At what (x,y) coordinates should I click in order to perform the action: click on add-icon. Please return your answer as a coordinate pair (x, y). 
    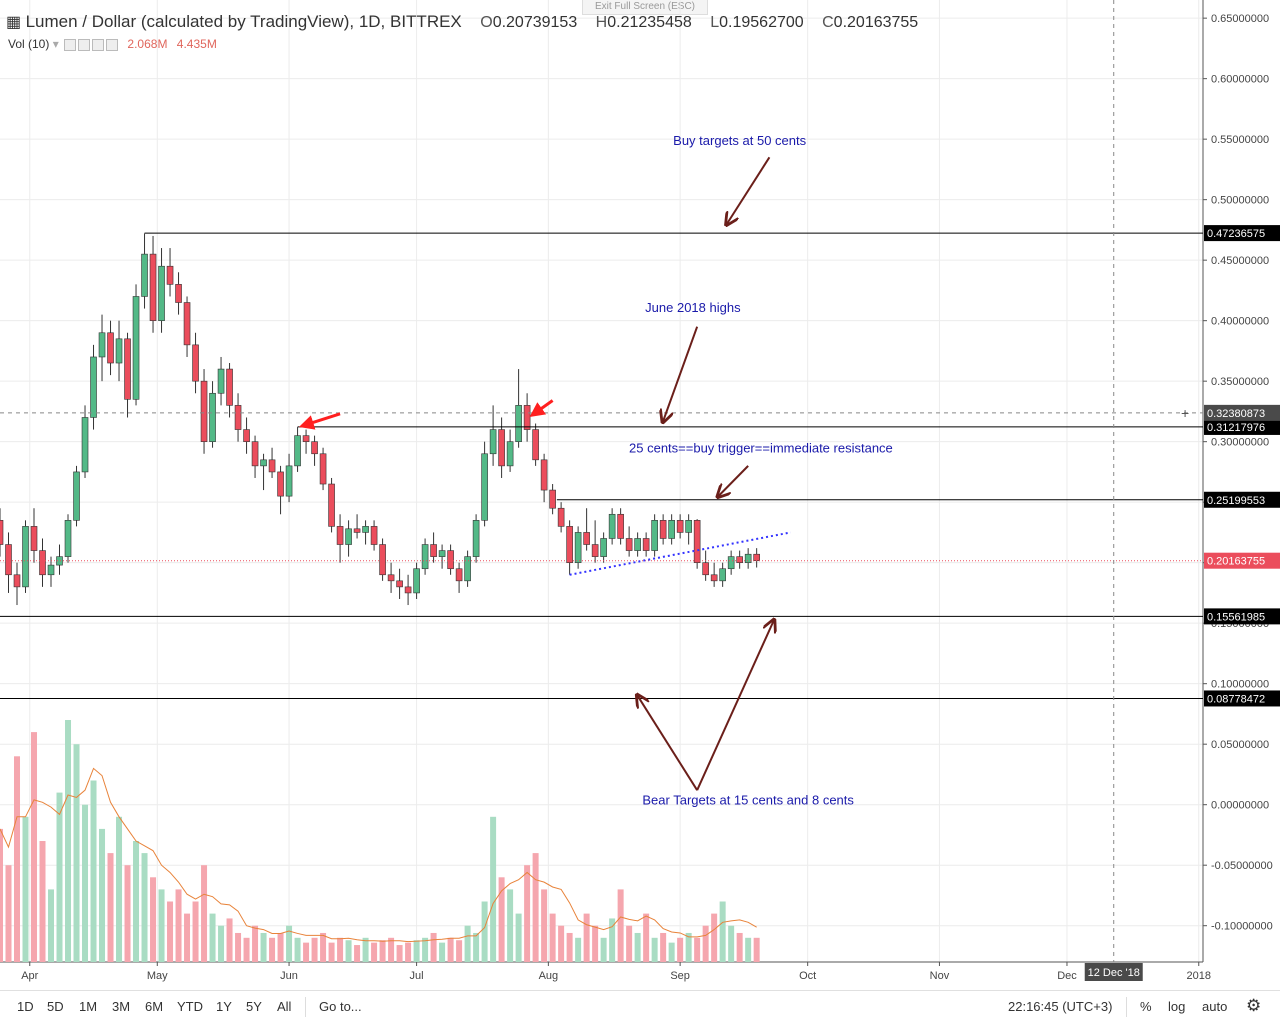
    Looking at the image, I should click on (98, 44).